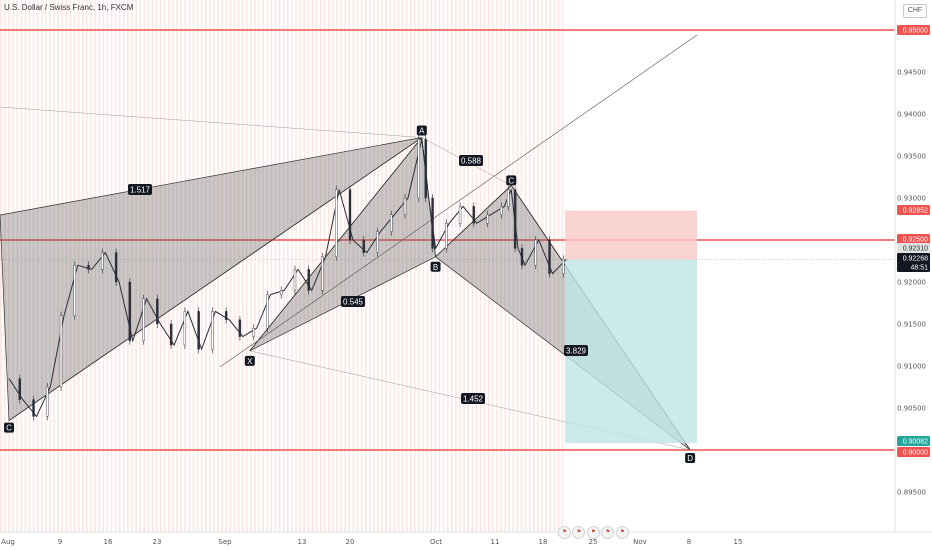 The image size is (932, 550). Describe the element at coordinates (543, 542) in the screenshot. I see `x-tick-label: 18` at that location.